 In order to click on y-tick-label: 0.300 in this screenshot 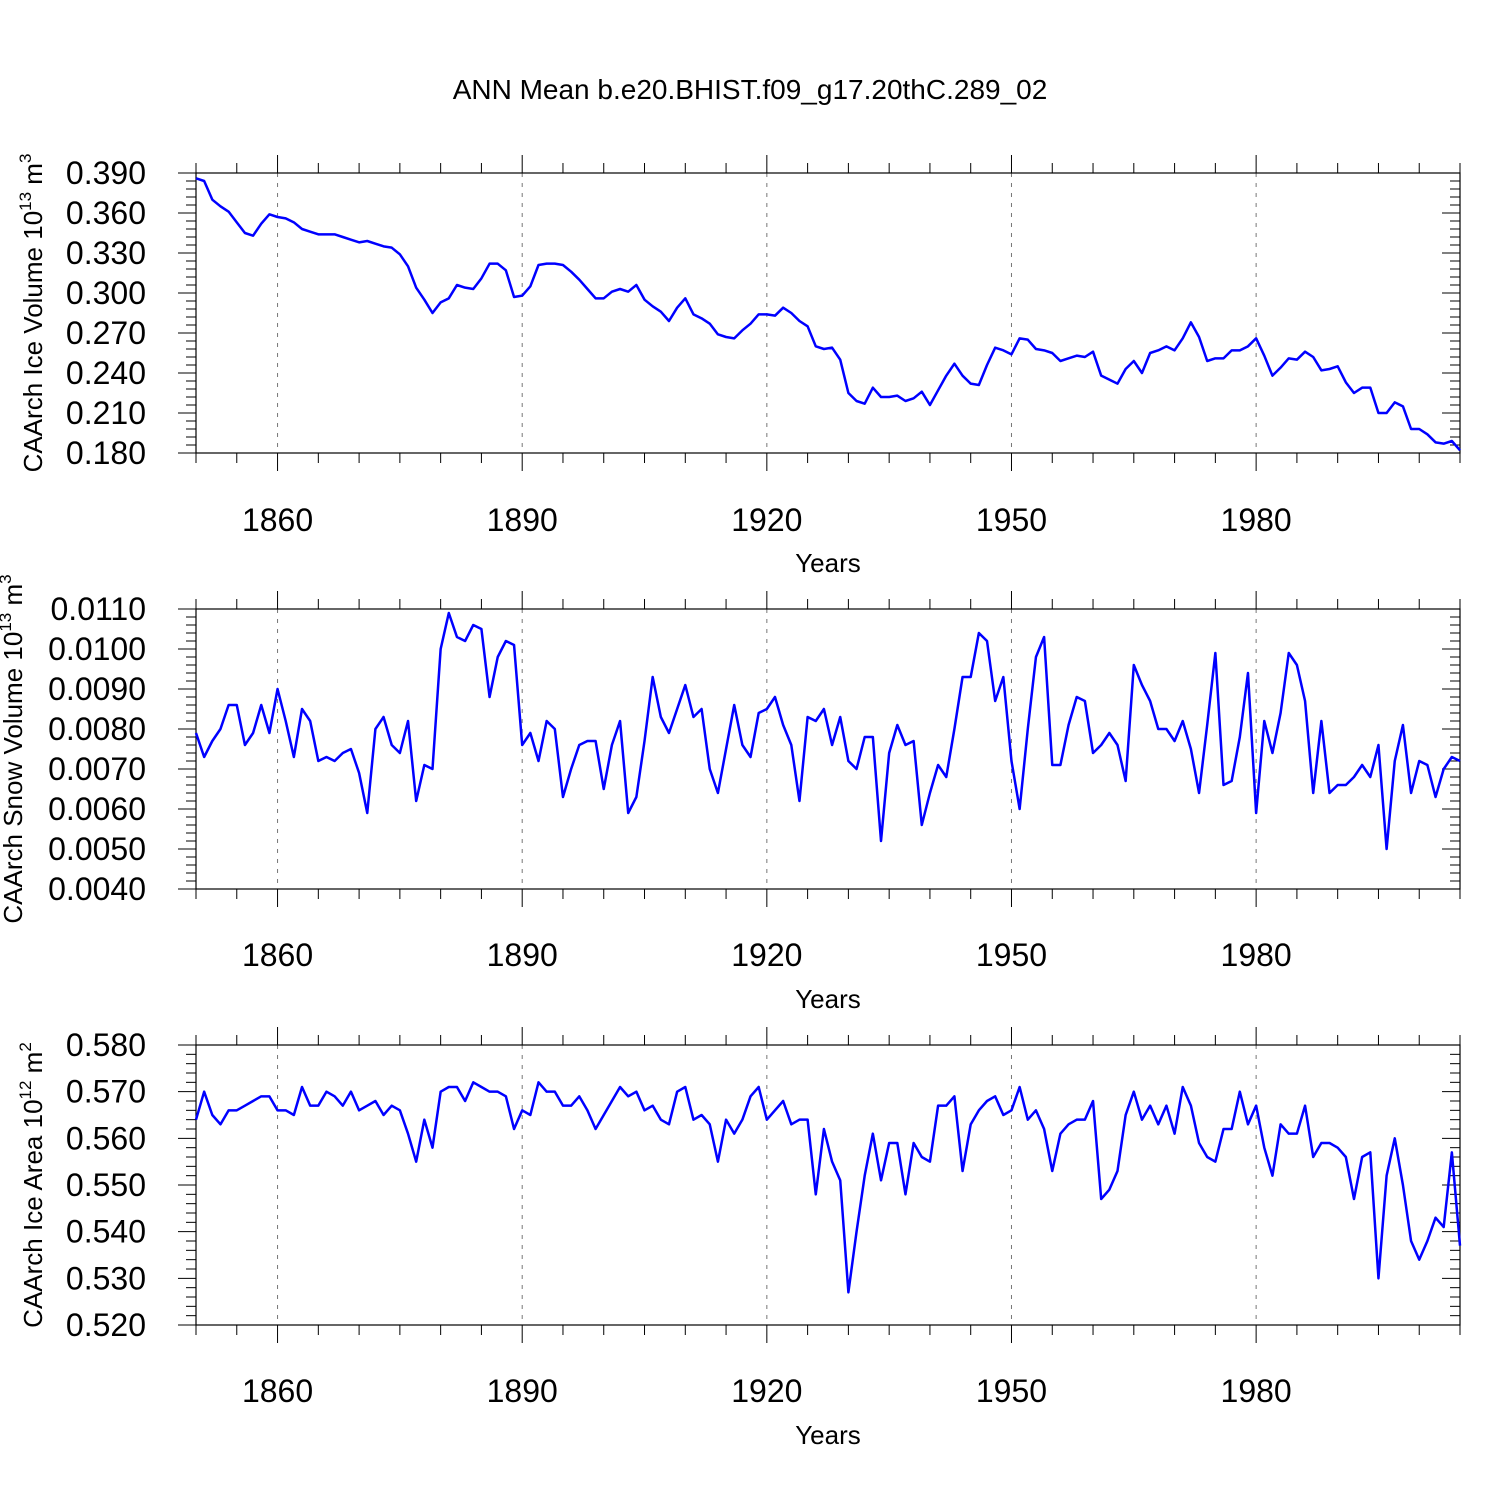, I will do `click(106, 293)`.